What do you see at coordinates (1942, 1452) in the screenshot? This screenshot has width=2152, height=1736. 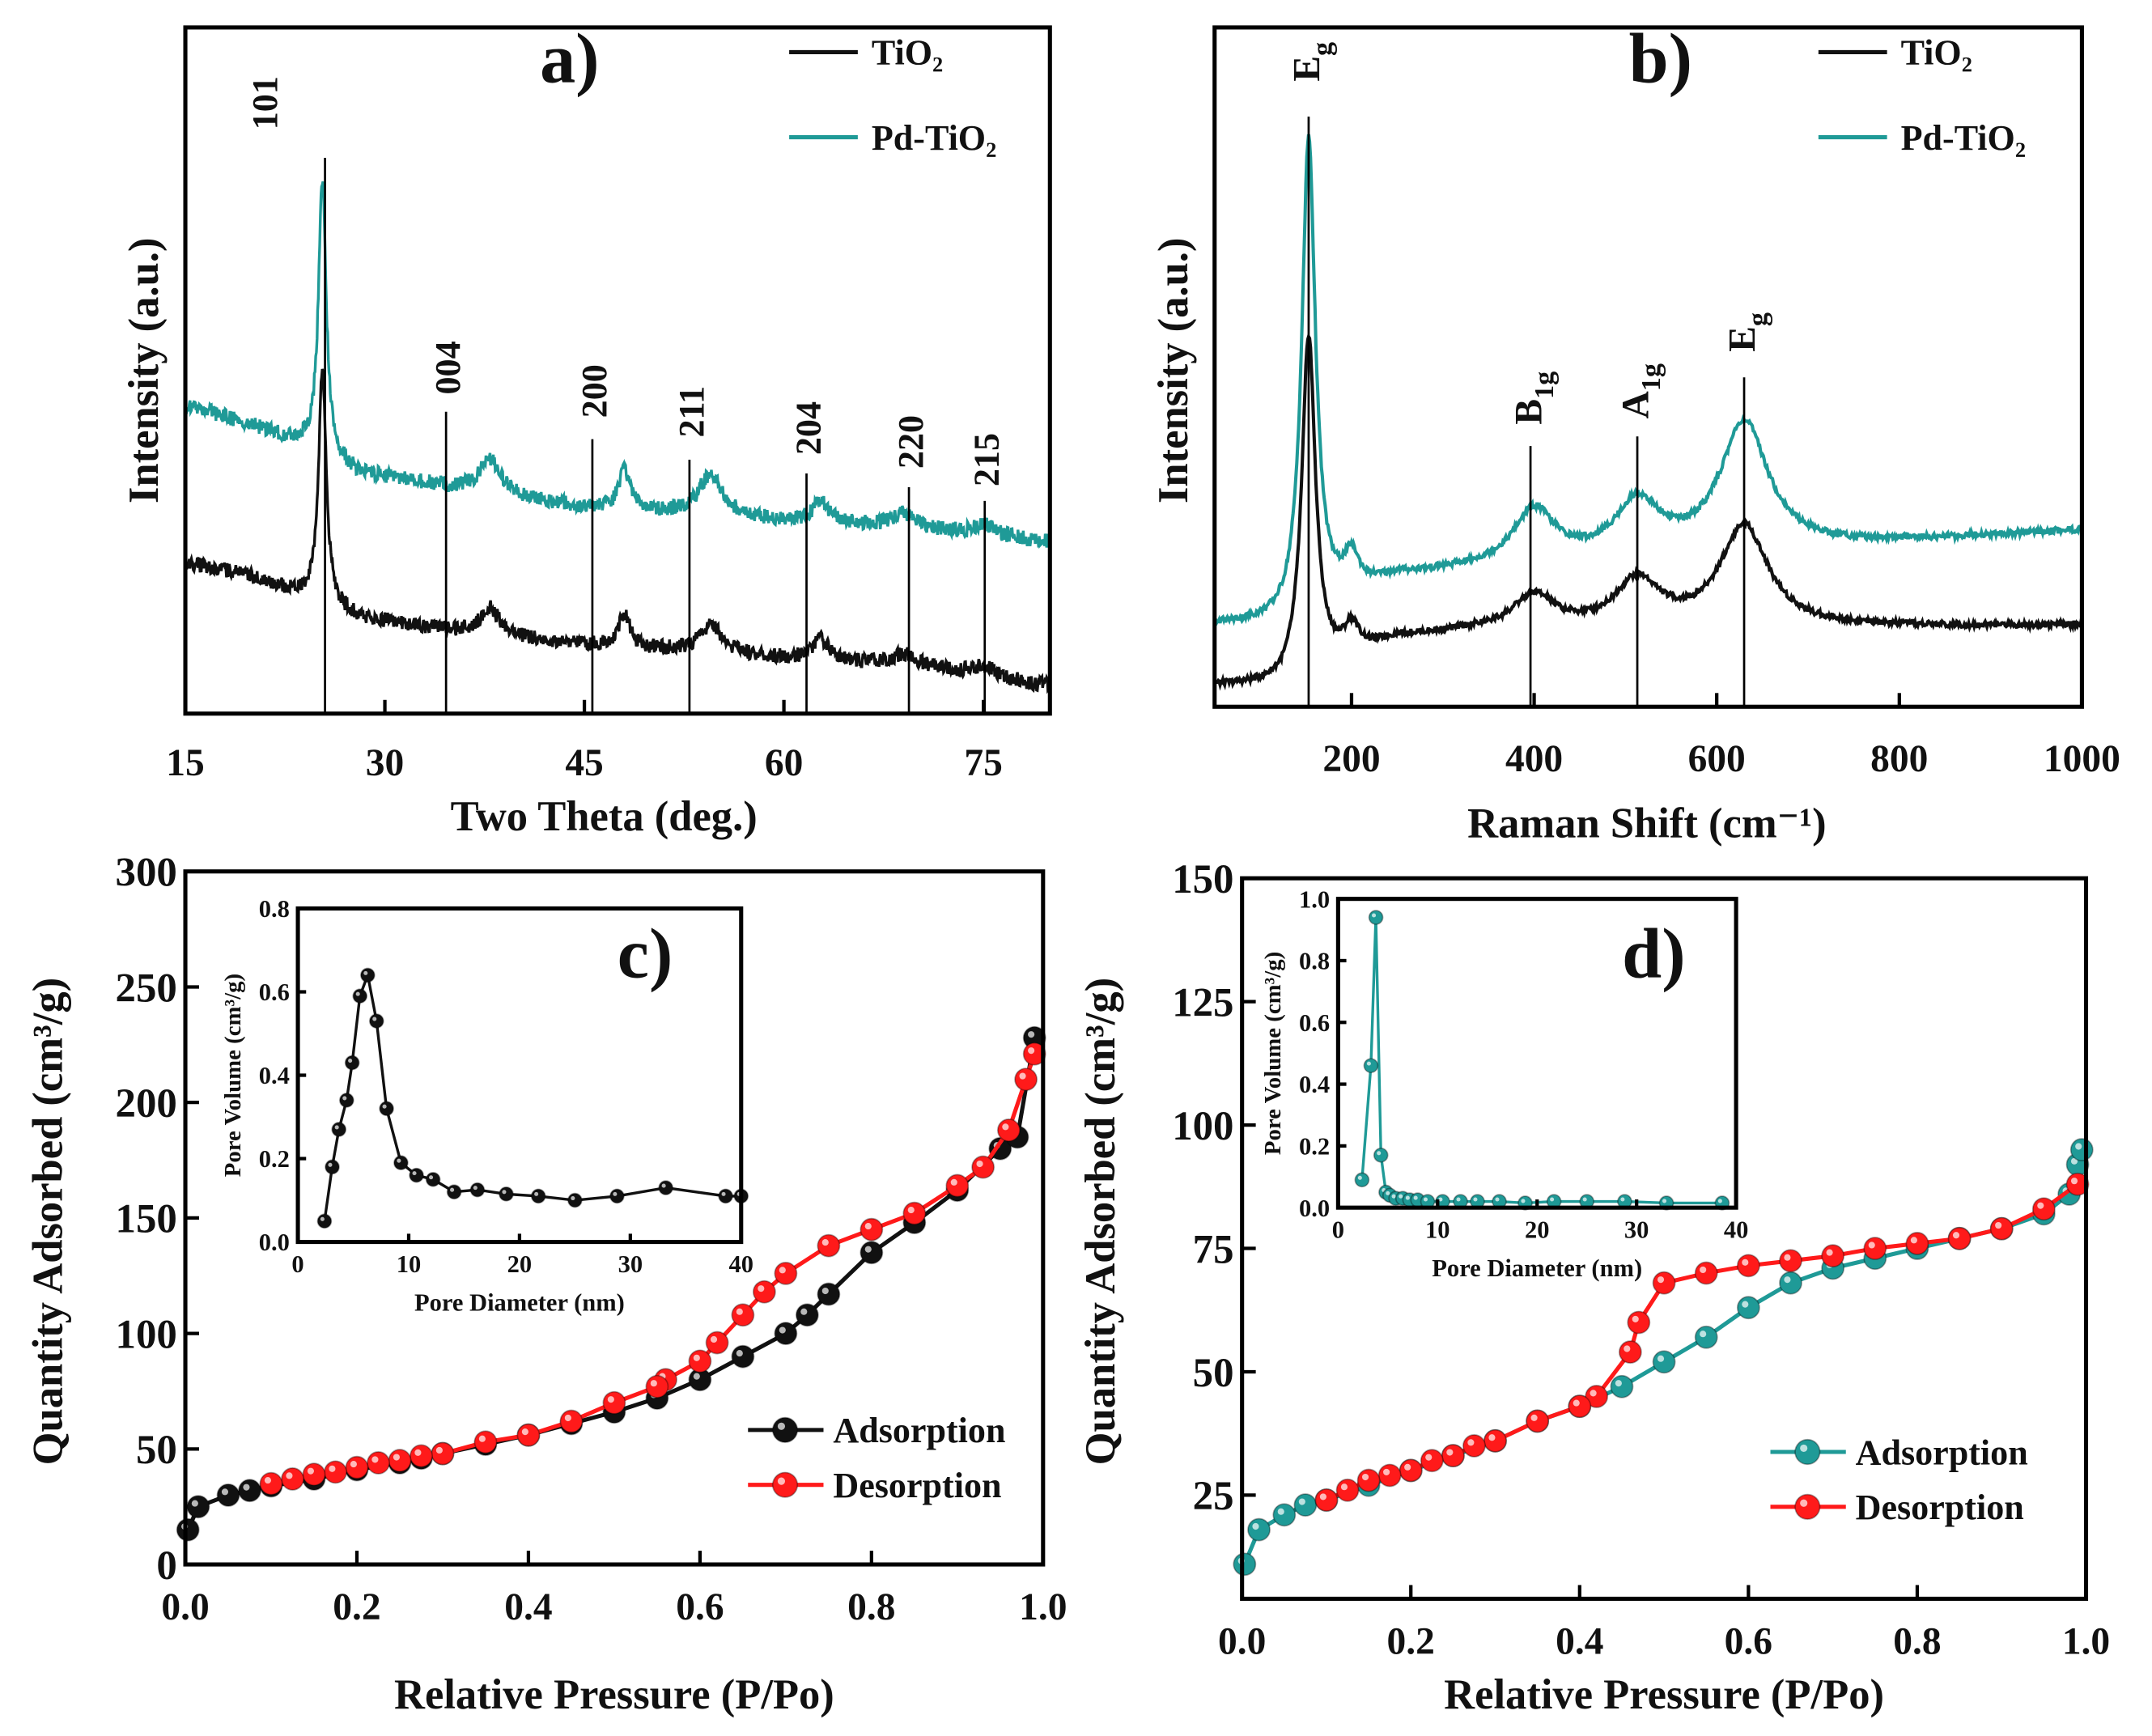 I see `legend-label: Adsorption` at bounding box center [1942, 1452].